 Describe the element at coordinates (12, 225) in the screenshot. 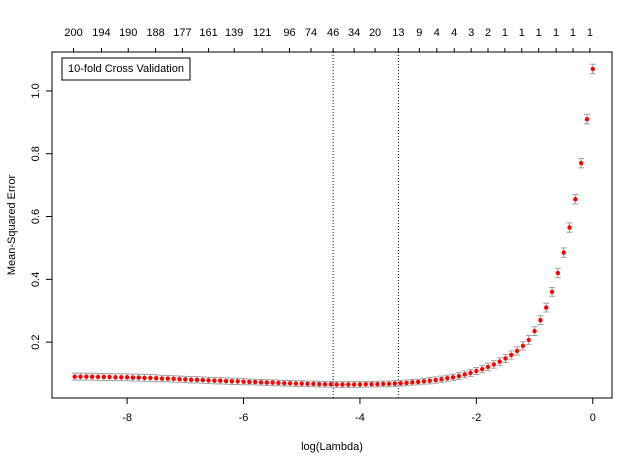

I see `y-axis-label: Mean-Squared Error` at that location.